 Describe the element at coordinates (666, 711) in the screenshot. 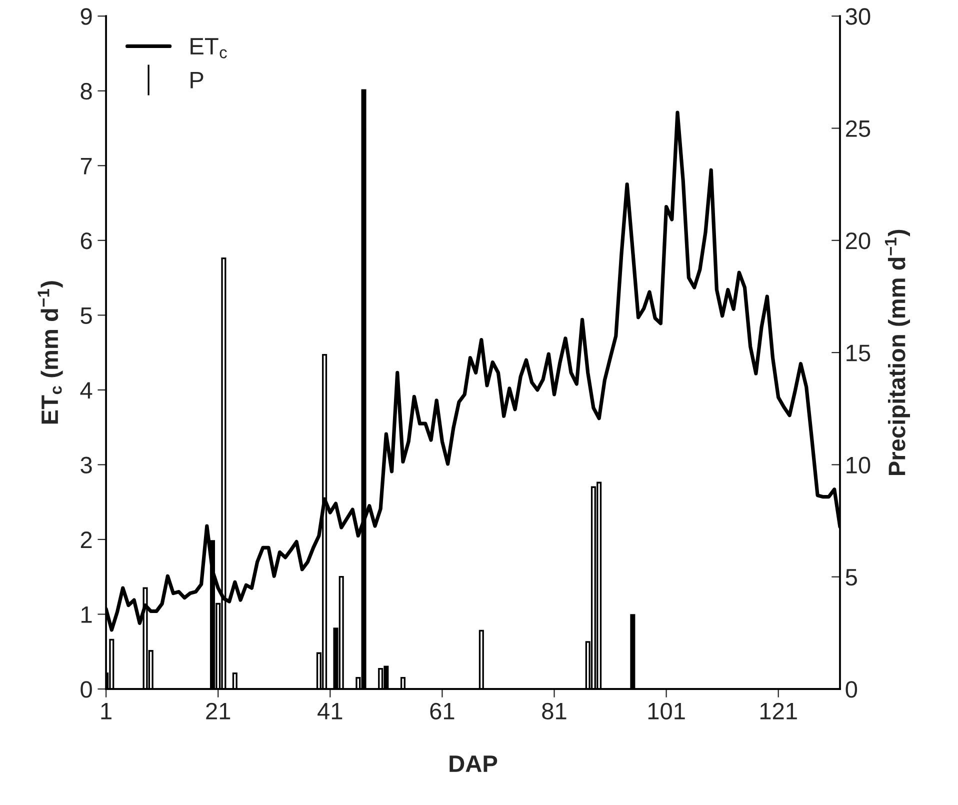

I see `x-tick-label: 101` at that location.